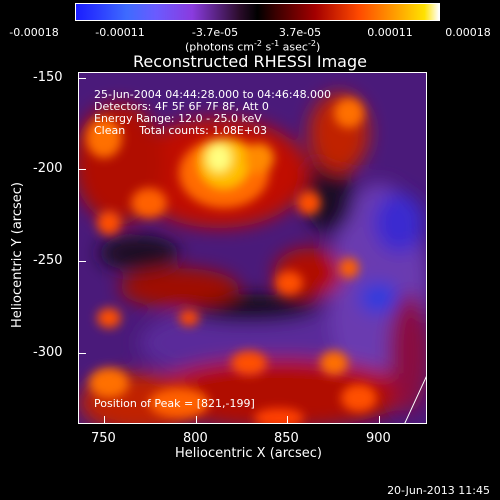  Describe the element at coordinates (300, 32) in the screenshot. I see `colorbar-tick: 3.7e-05` at that location.